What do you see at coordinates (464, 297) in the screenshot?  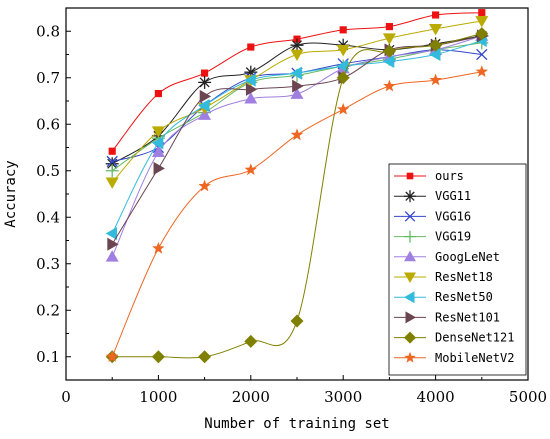 I see `legend-label: ResNet50` at bounding box center [464, 297].